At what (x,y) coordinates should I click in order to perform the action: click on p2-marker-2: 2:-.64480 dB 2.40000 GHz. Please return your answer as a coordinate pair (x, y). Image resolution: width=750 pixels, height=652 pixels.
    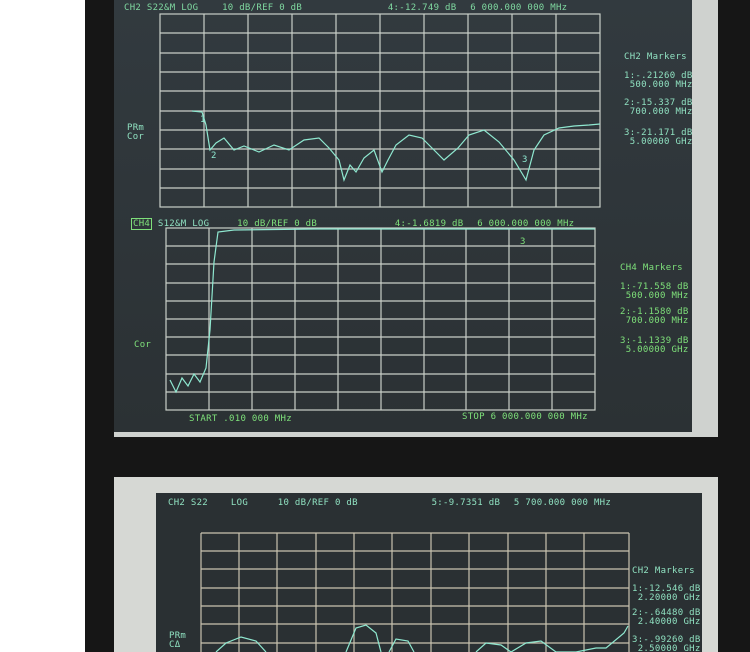
    Looking at the image, I should click on (666, 617).